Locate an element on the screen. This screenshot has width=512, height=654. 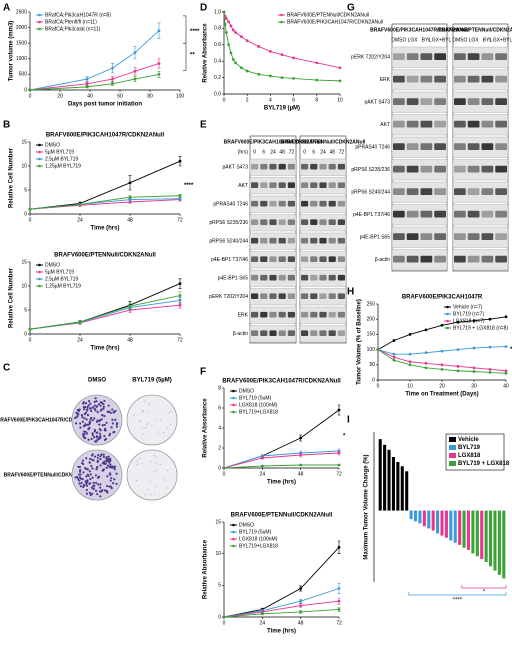
bracket is located at coordinates (484, 587).